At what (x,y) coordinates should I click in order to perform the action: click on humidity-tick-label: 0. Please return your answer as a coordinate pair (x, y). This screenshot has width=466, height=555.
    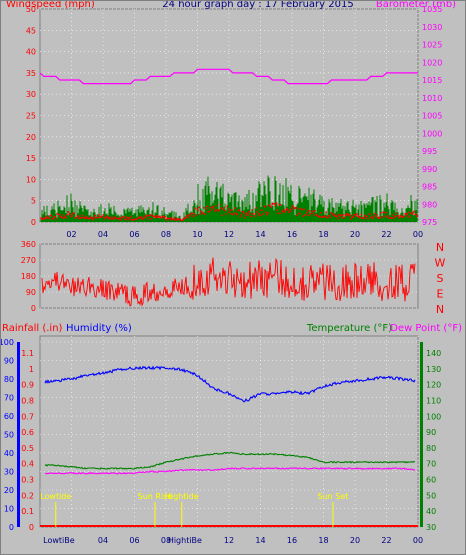
    Looking at the image, I should click on (11, 527).